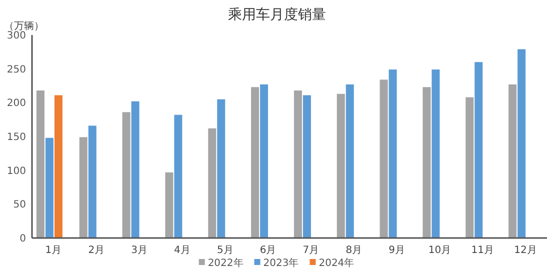 The width and height of the screenshot is (554, 273). Describe the element at coordinates (53, 250) in the screenshot. I see `x-tick-label: 1月` at that location.